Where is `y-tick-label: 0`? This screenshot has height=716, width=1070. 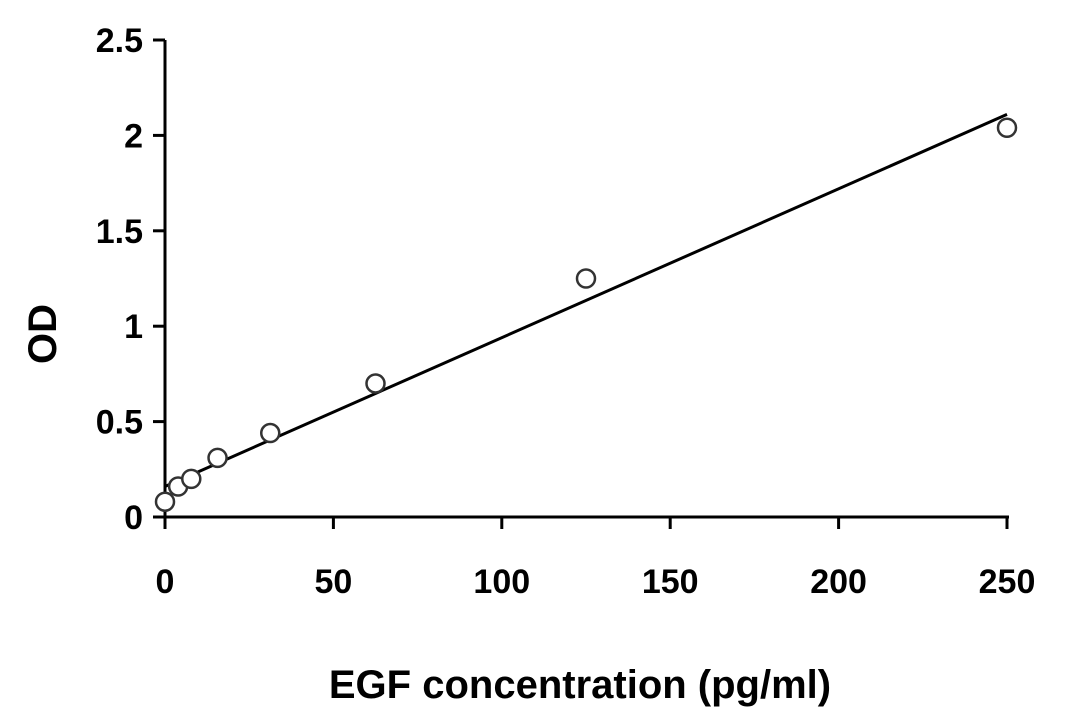
y-tick-label: 0 is located at coordinates (133, 518).